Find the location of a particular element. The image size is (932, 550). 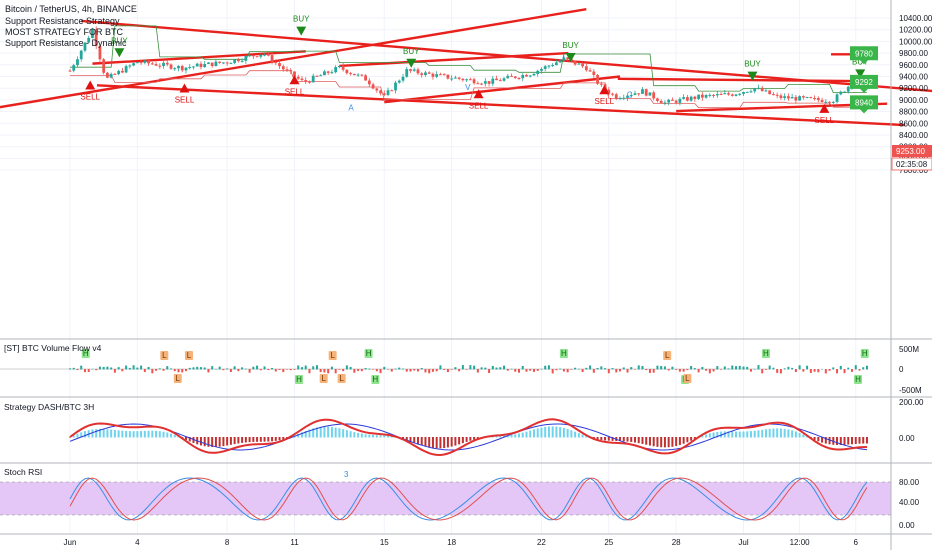

sell-label: SELL is located at coordinates (605, 101).